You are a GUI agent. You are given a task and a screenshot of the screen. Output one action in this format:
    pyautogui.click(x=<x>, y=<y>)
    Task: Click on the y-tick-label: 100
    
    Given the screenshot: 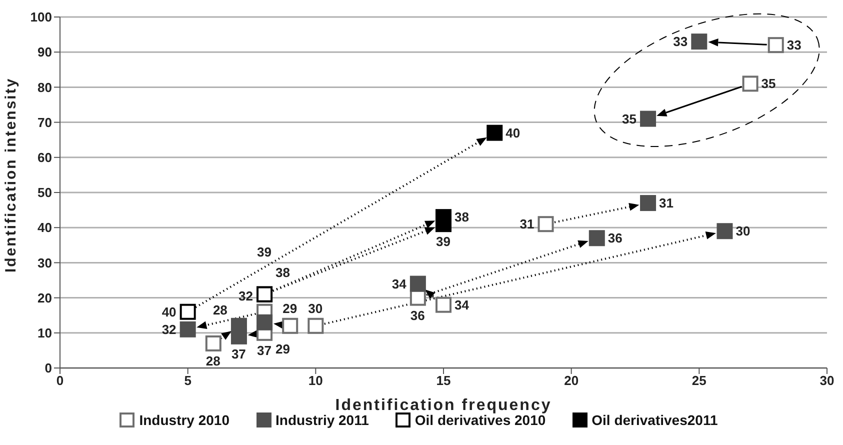 What is the action you would take?
    pyautogui.click(x=41, y=17)
    